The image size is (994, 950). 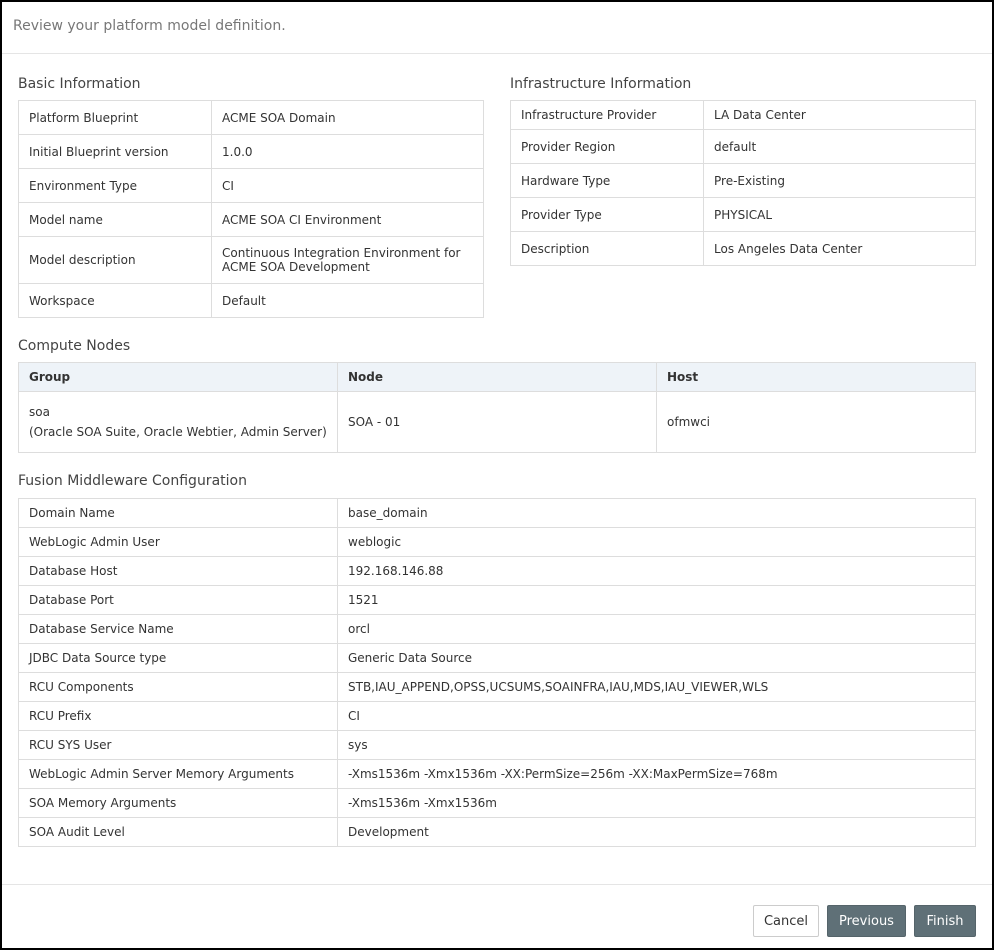 I want to click on col-host: Host, so click(x=816, y=377).